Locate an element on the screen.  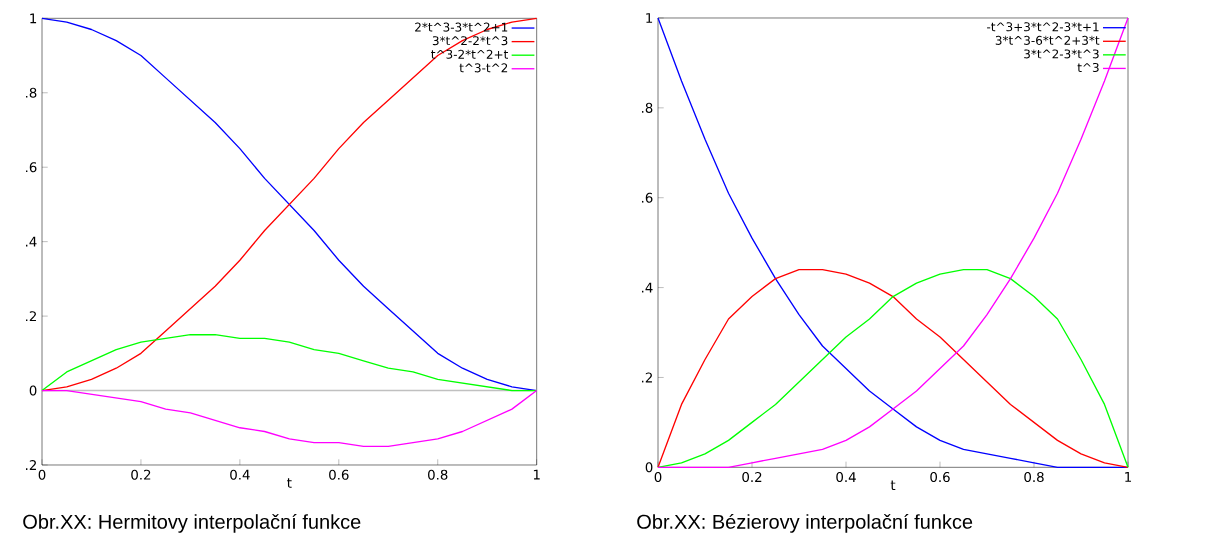
legend-label: t^3 is located at coordinates (1088, 67).